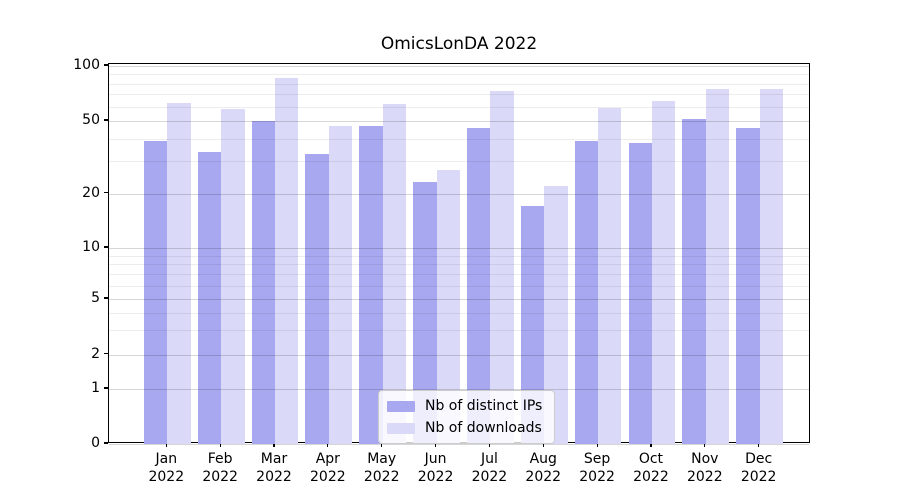 The image size is (900, 500). I want to click on legend-label-distinct-ips: Nb of distinct IPs, so click(484, 406).